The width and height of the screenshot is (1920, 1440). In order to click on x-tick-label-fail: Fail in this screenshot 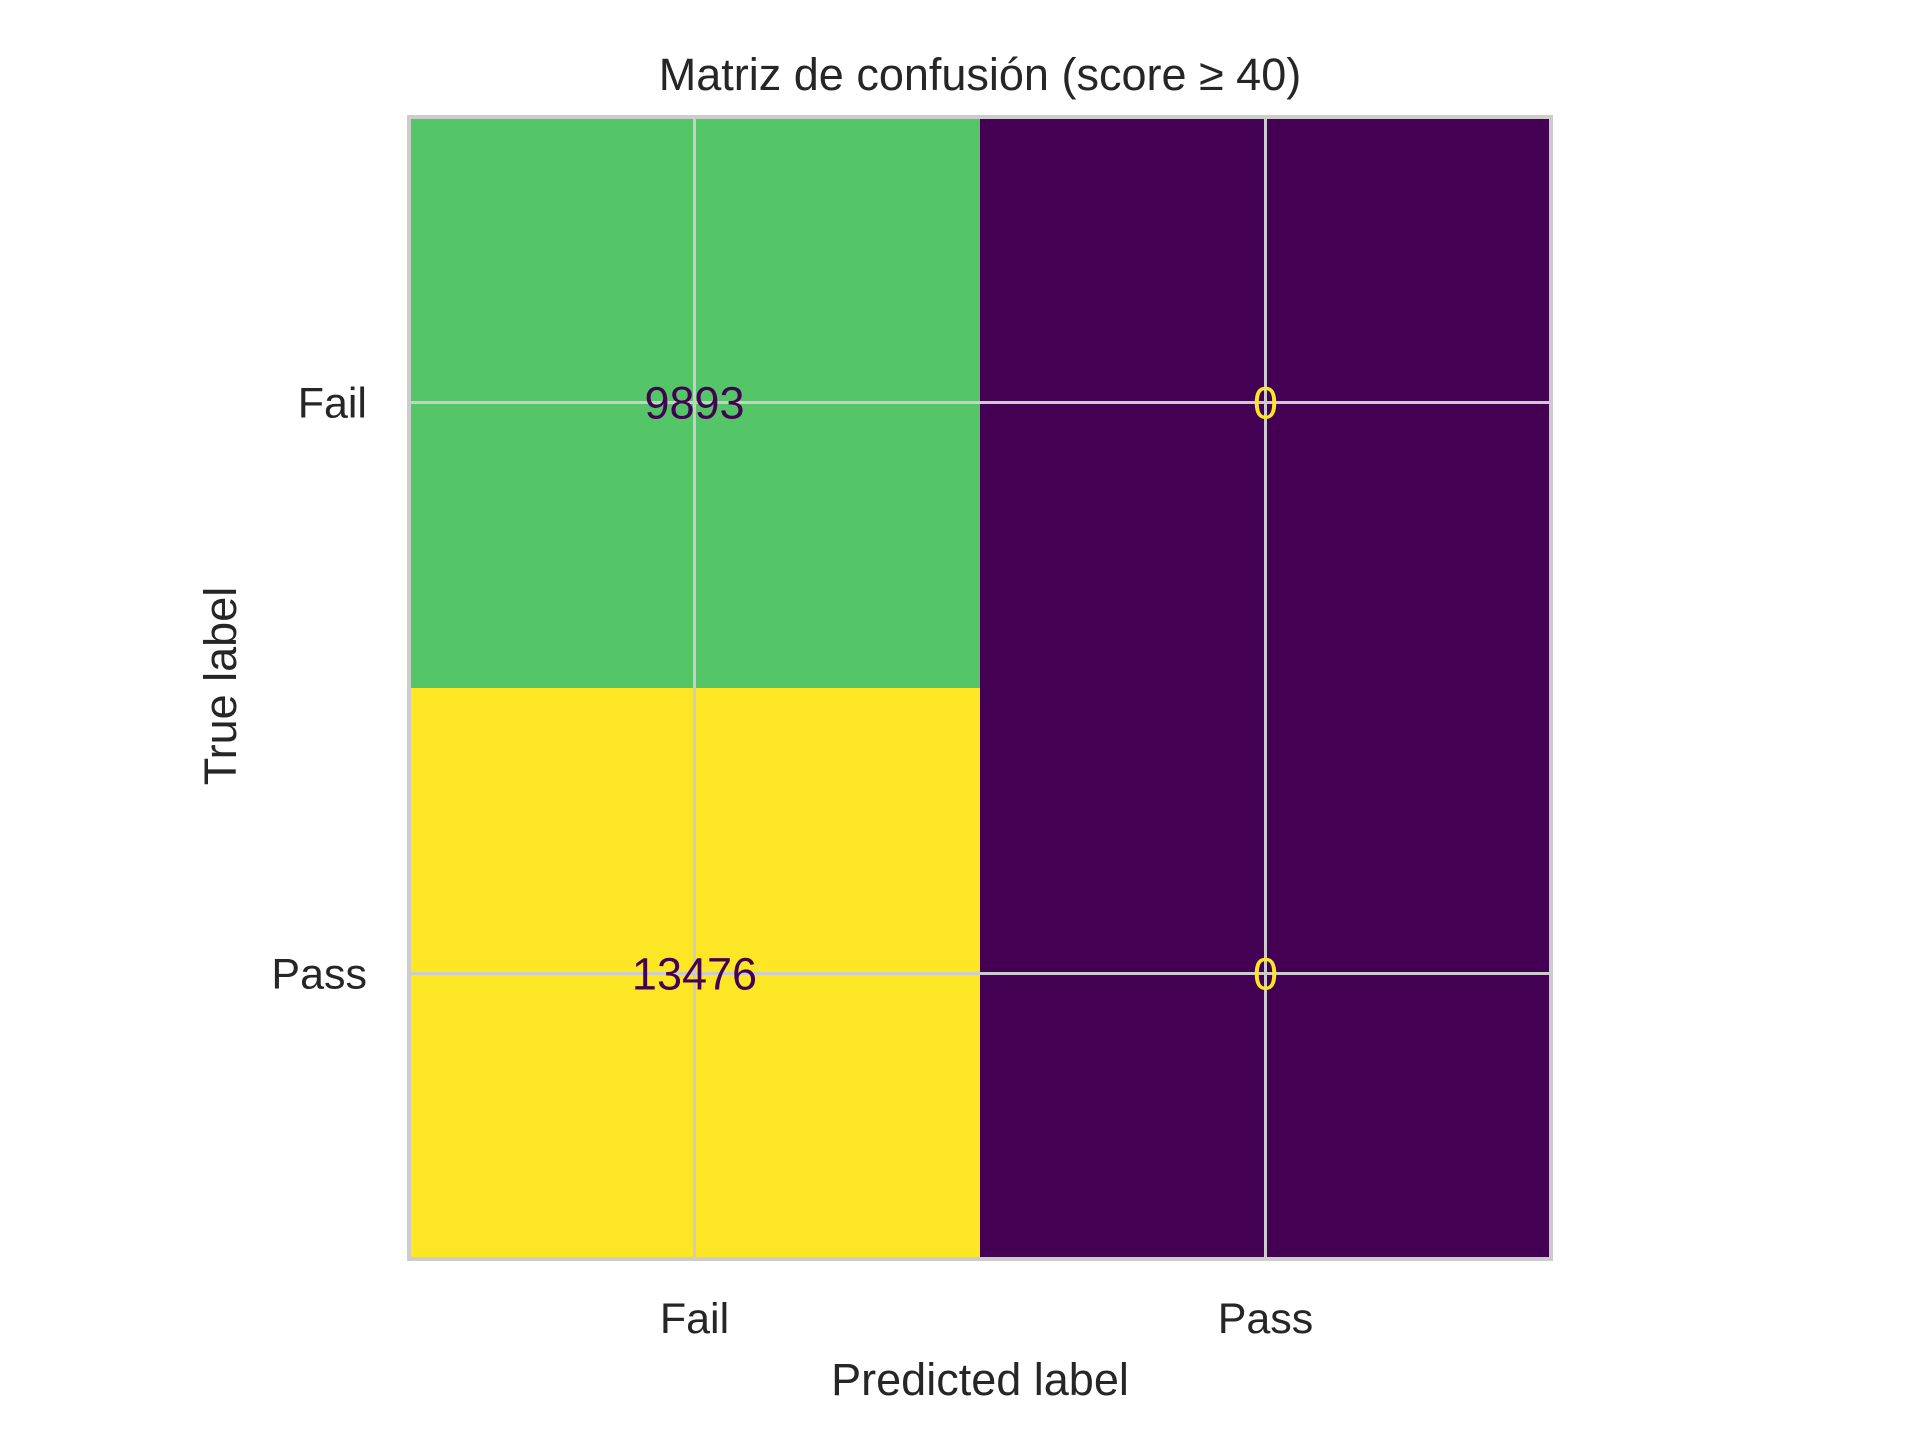, I will do `click(694, 1319)`.